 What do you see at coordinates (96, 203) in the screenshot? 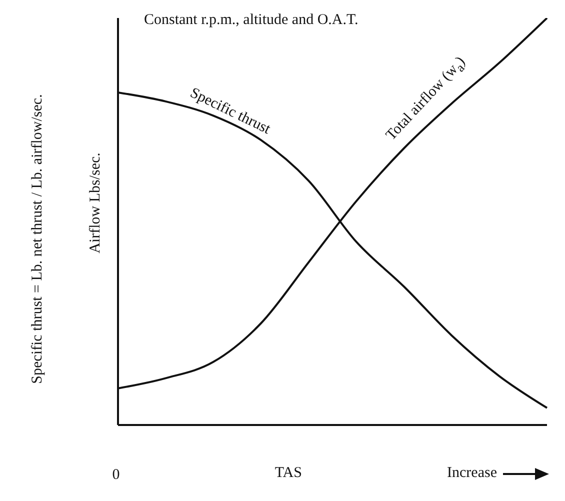
I see `y2-axis-title: Airflow Lbs/sec.` at bounding box center [96, 203].